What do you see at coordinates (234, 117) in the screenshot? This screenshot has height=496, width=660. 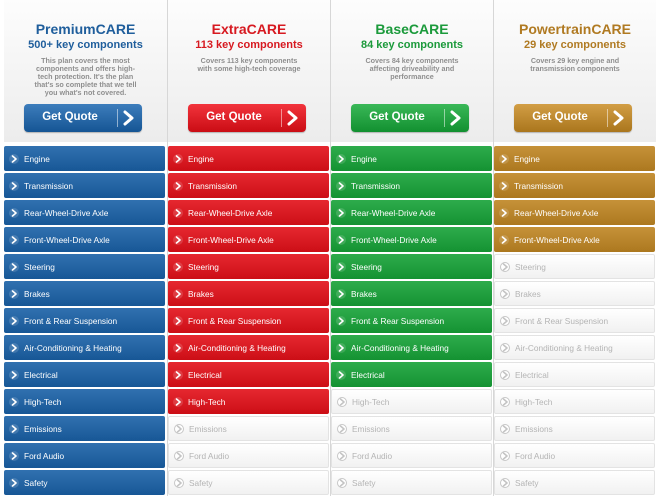 I see `get-quote-label: Get Quote` at bounding box center [234, 117].